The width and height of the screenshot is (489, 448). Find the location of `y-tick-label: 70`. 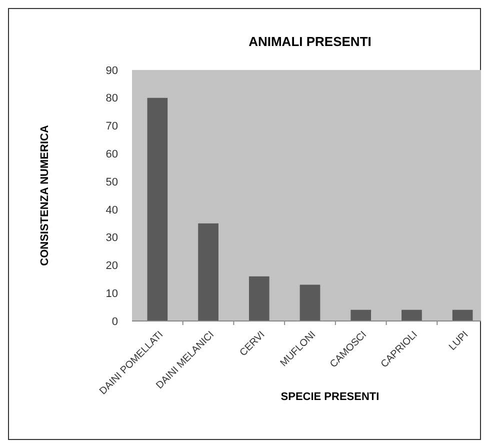

y-tick-label: 70 is located at coordinates (112, 126).